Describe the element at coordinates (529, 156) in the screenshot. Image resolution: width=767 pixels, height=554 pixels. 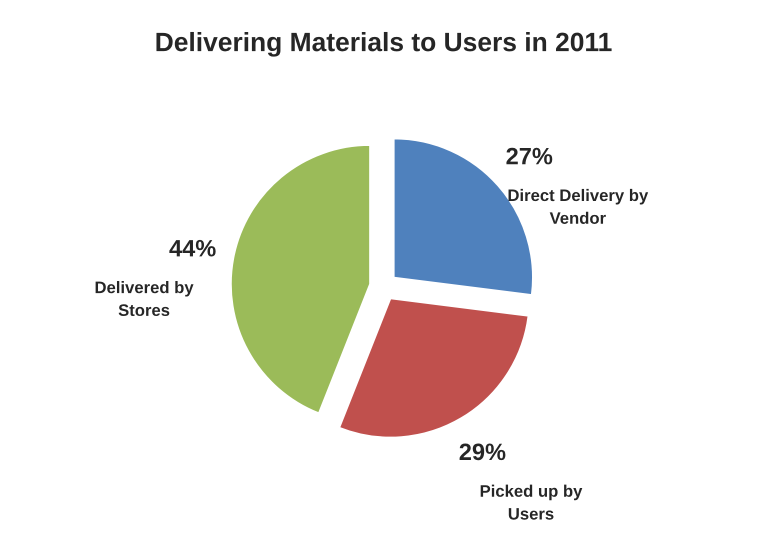
I see `data-label: 27%` at that location.